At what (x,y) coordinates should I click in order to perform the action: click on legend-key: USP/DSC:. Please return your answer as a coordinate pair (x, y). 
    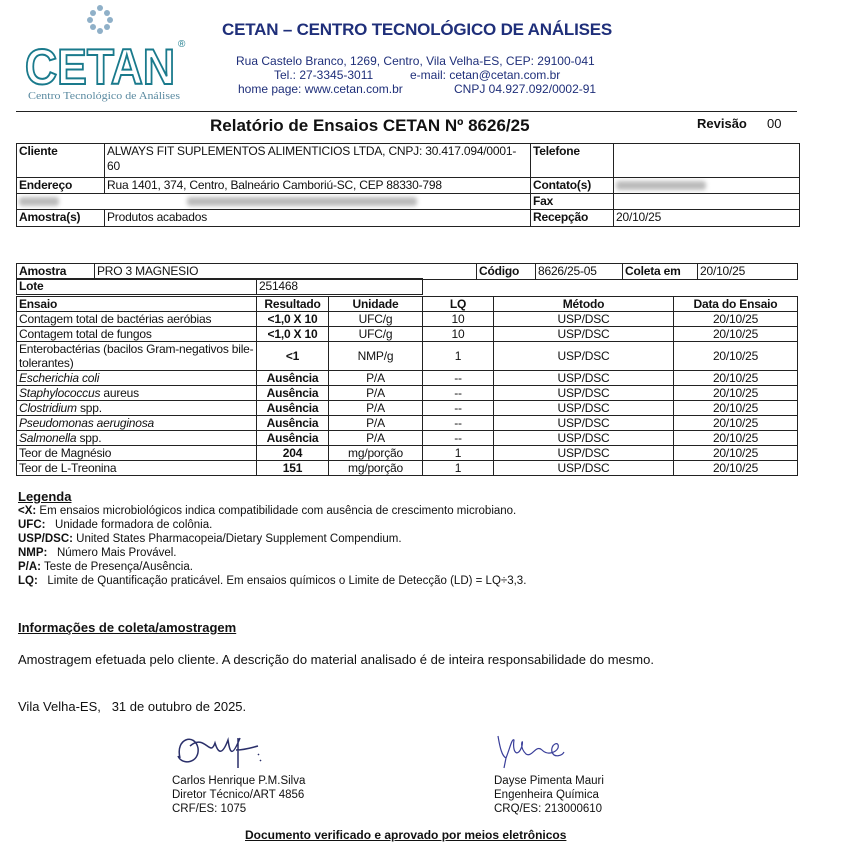
    Looking at the image, I should click on (45, 539).